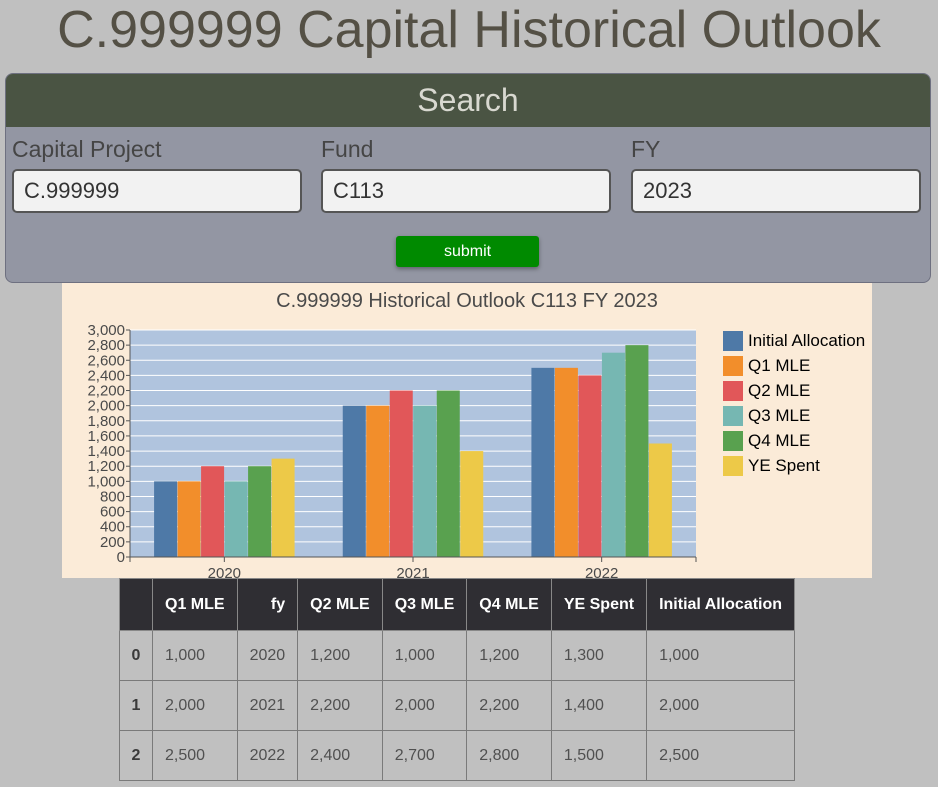 The width and height of the screenshot is (938, 787). Describe the element at coordinates (136, 655) in the screenshot. I see `table-cell-index: 0` at that location.